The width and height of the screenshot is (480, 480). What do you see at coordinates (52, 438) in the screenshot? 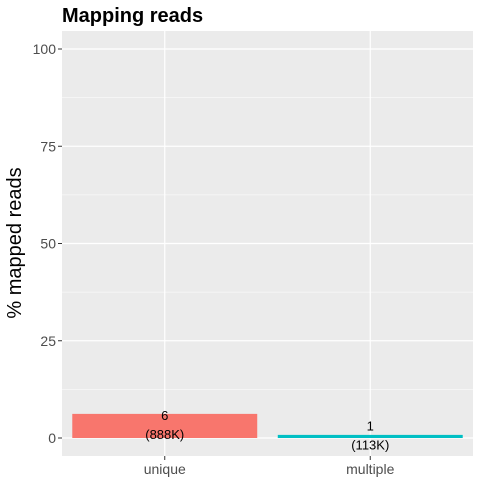
I see `y-tick-label: 0` at bounding box center [52, 438].